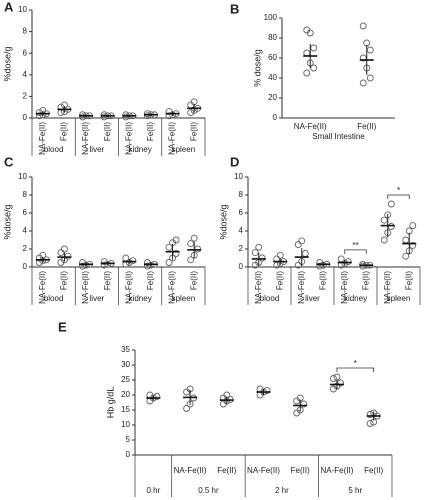  I want to click on y-tick-label: 8, so click(25, 194).